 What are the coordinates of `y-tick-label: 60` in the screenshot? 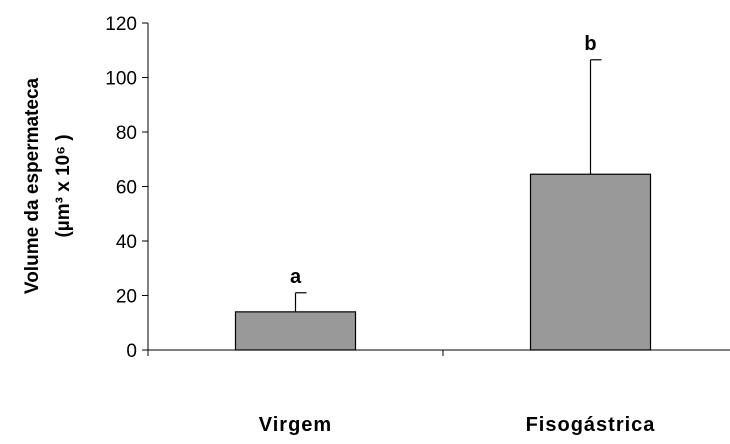 It's located at (126, 188).